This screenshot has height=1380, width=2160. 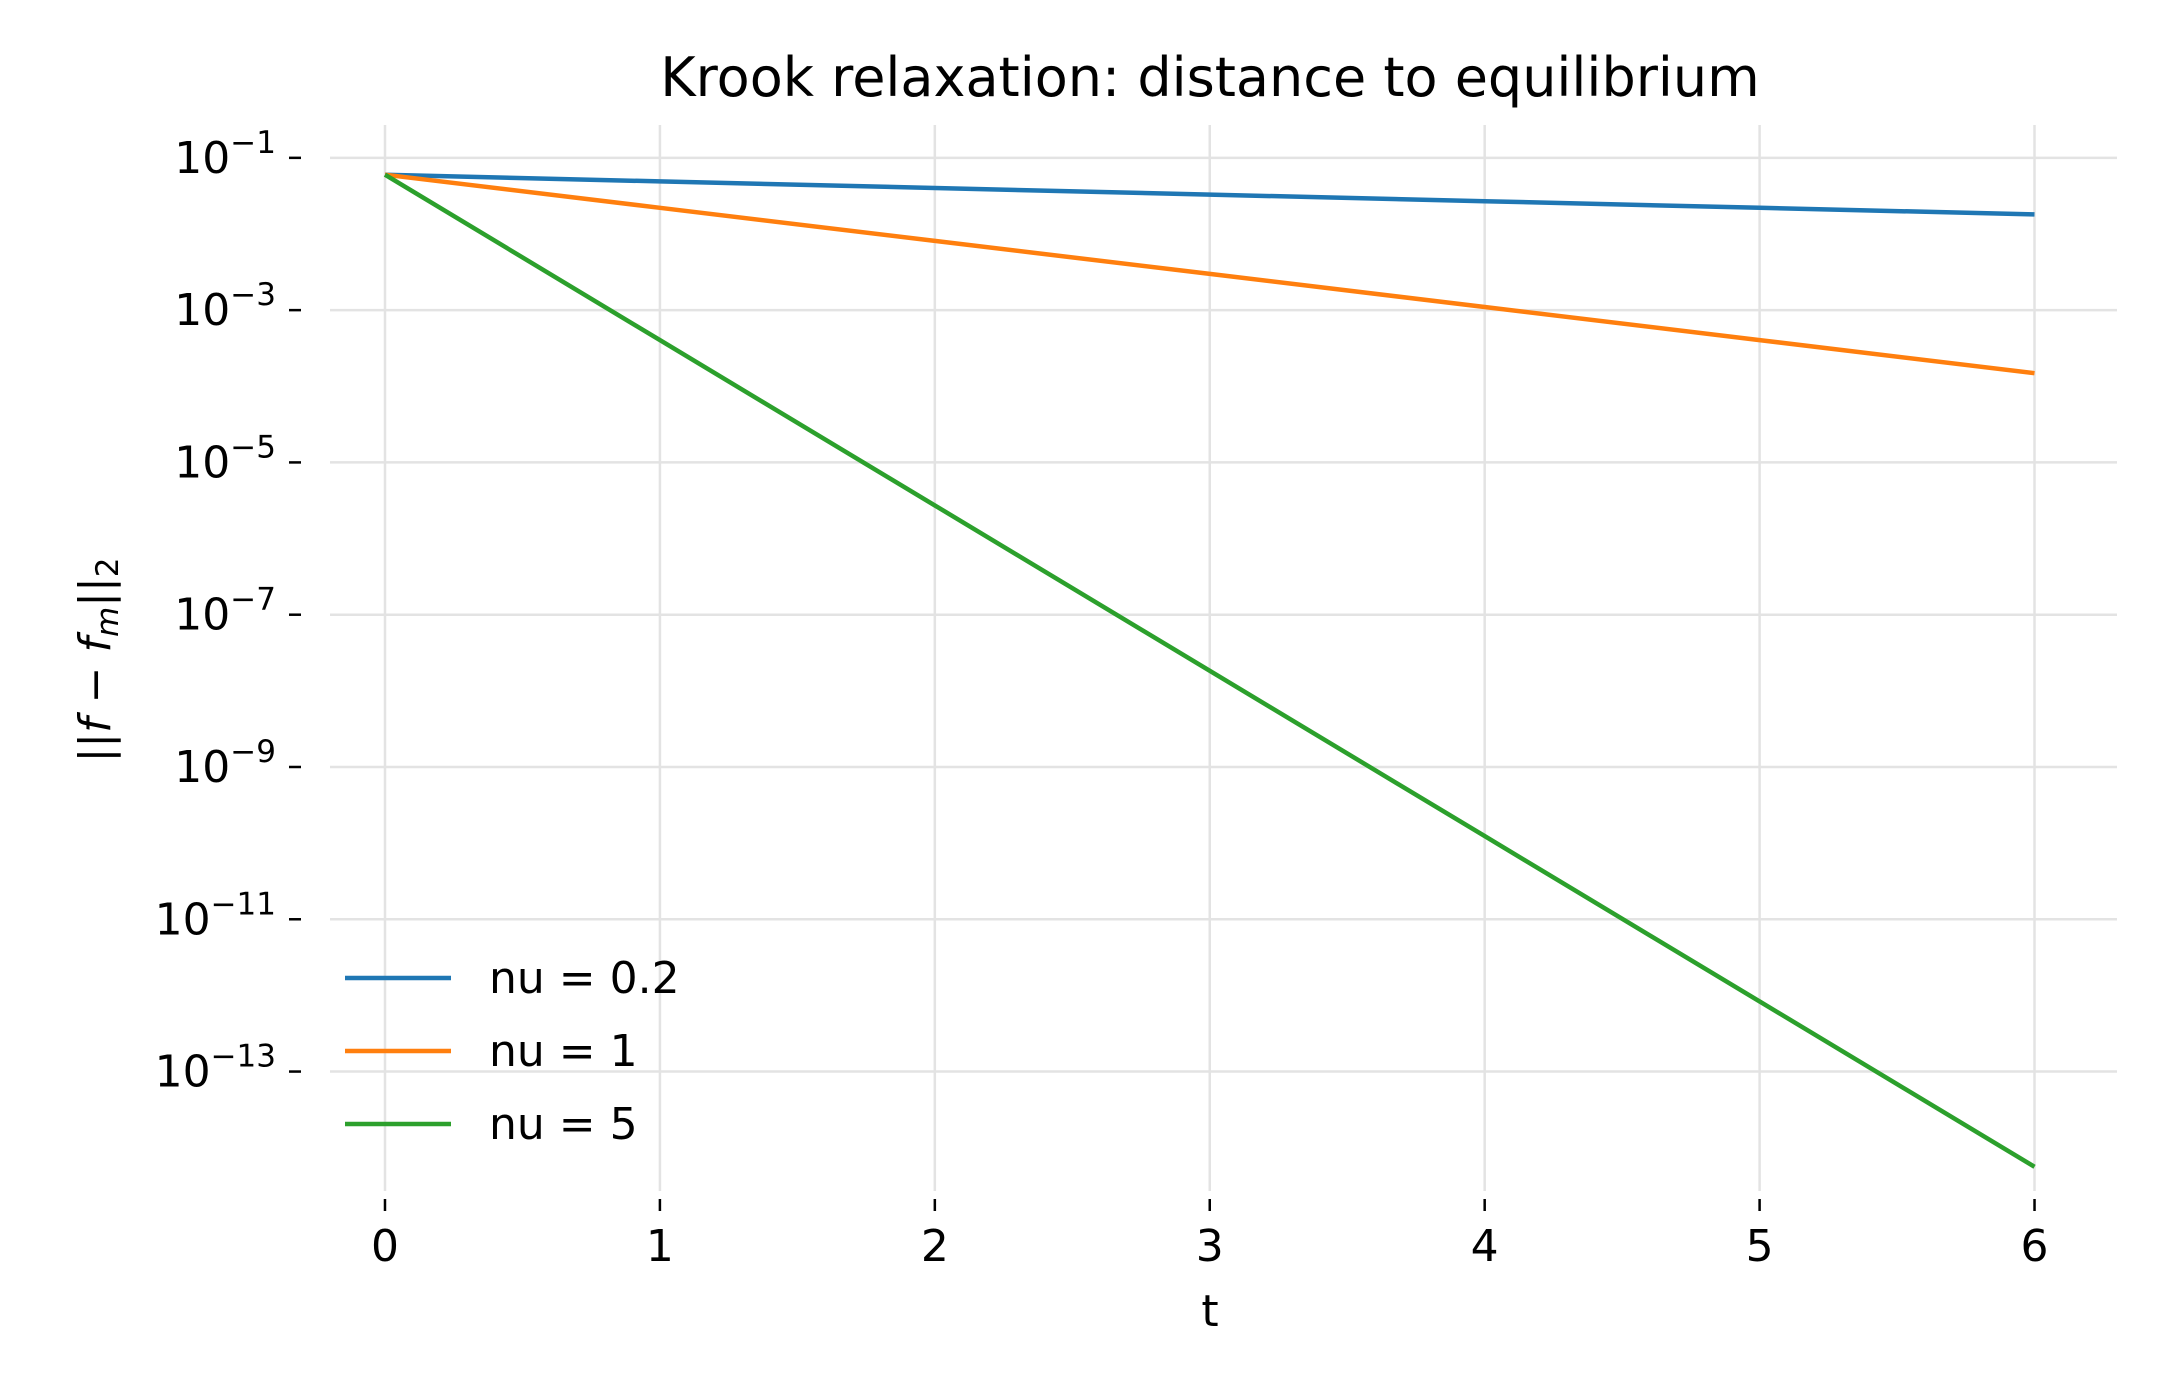 I want to click on y-tick-label: 10⁻¹³, so click(x=215, y=1068).